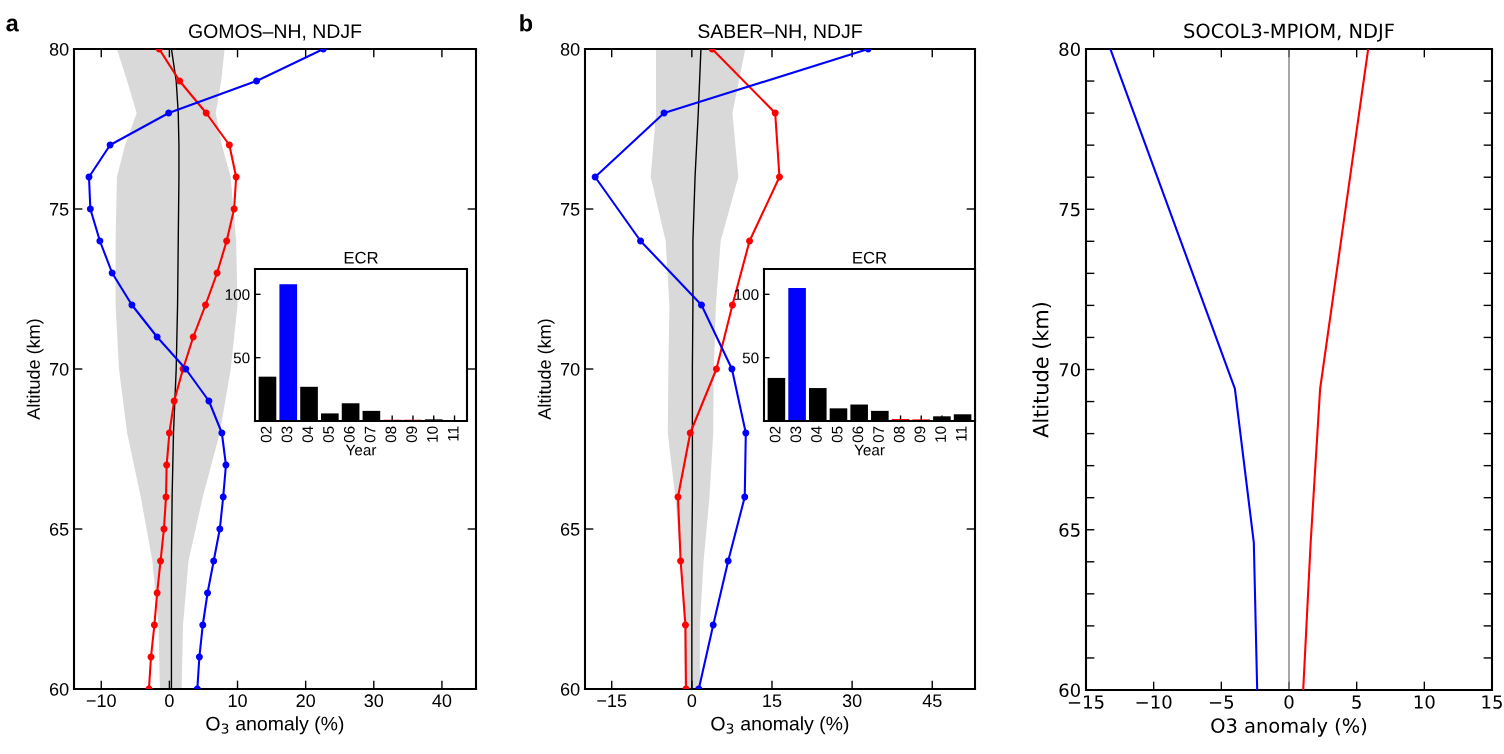  Describe the element at coordinates (526, 23) in the screenshot. I see `text: b` at that location.